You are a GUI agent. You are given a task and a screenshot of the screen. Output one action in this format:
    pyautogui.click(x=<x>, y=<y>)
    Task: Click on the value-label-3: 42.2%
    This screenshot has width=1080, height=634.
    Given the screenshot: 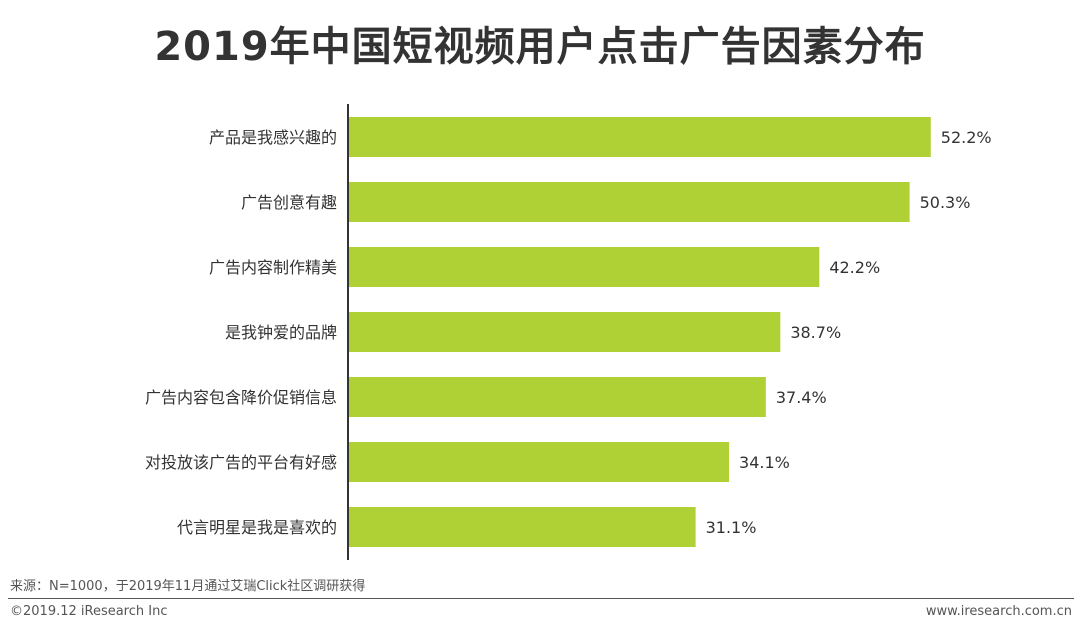 What is the action you would take?
    pyautogui.click(x=854, y=267)
    